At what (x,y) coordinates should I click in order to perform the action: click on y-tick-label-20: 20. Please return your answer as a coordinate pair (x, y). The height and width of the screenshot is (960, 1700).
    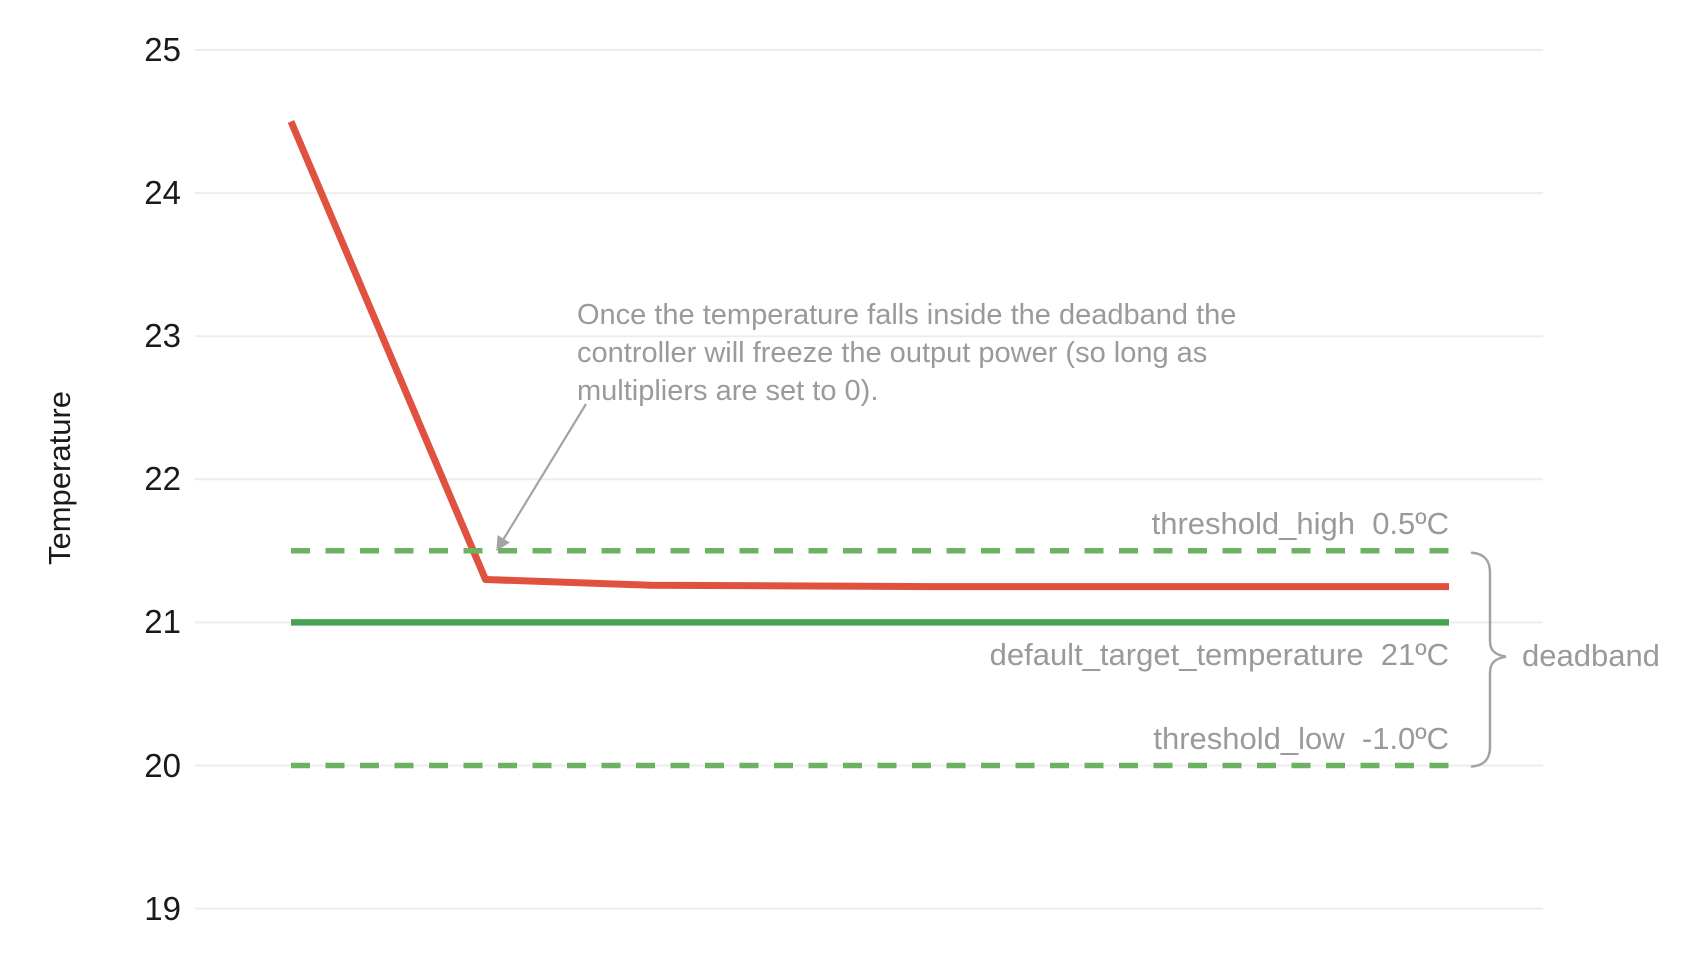
    Looking at the image, I should click on (162, 765).